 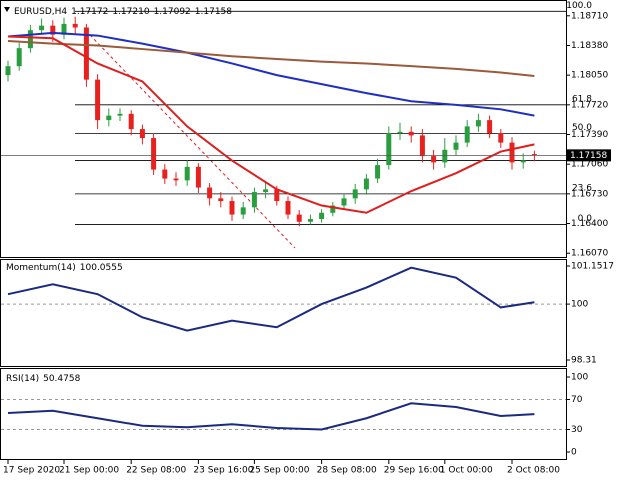 What do you see at coordinates (577, 430) in the screenshot?
I see `y-tick-label: 30` at bounding box center [577, 430].